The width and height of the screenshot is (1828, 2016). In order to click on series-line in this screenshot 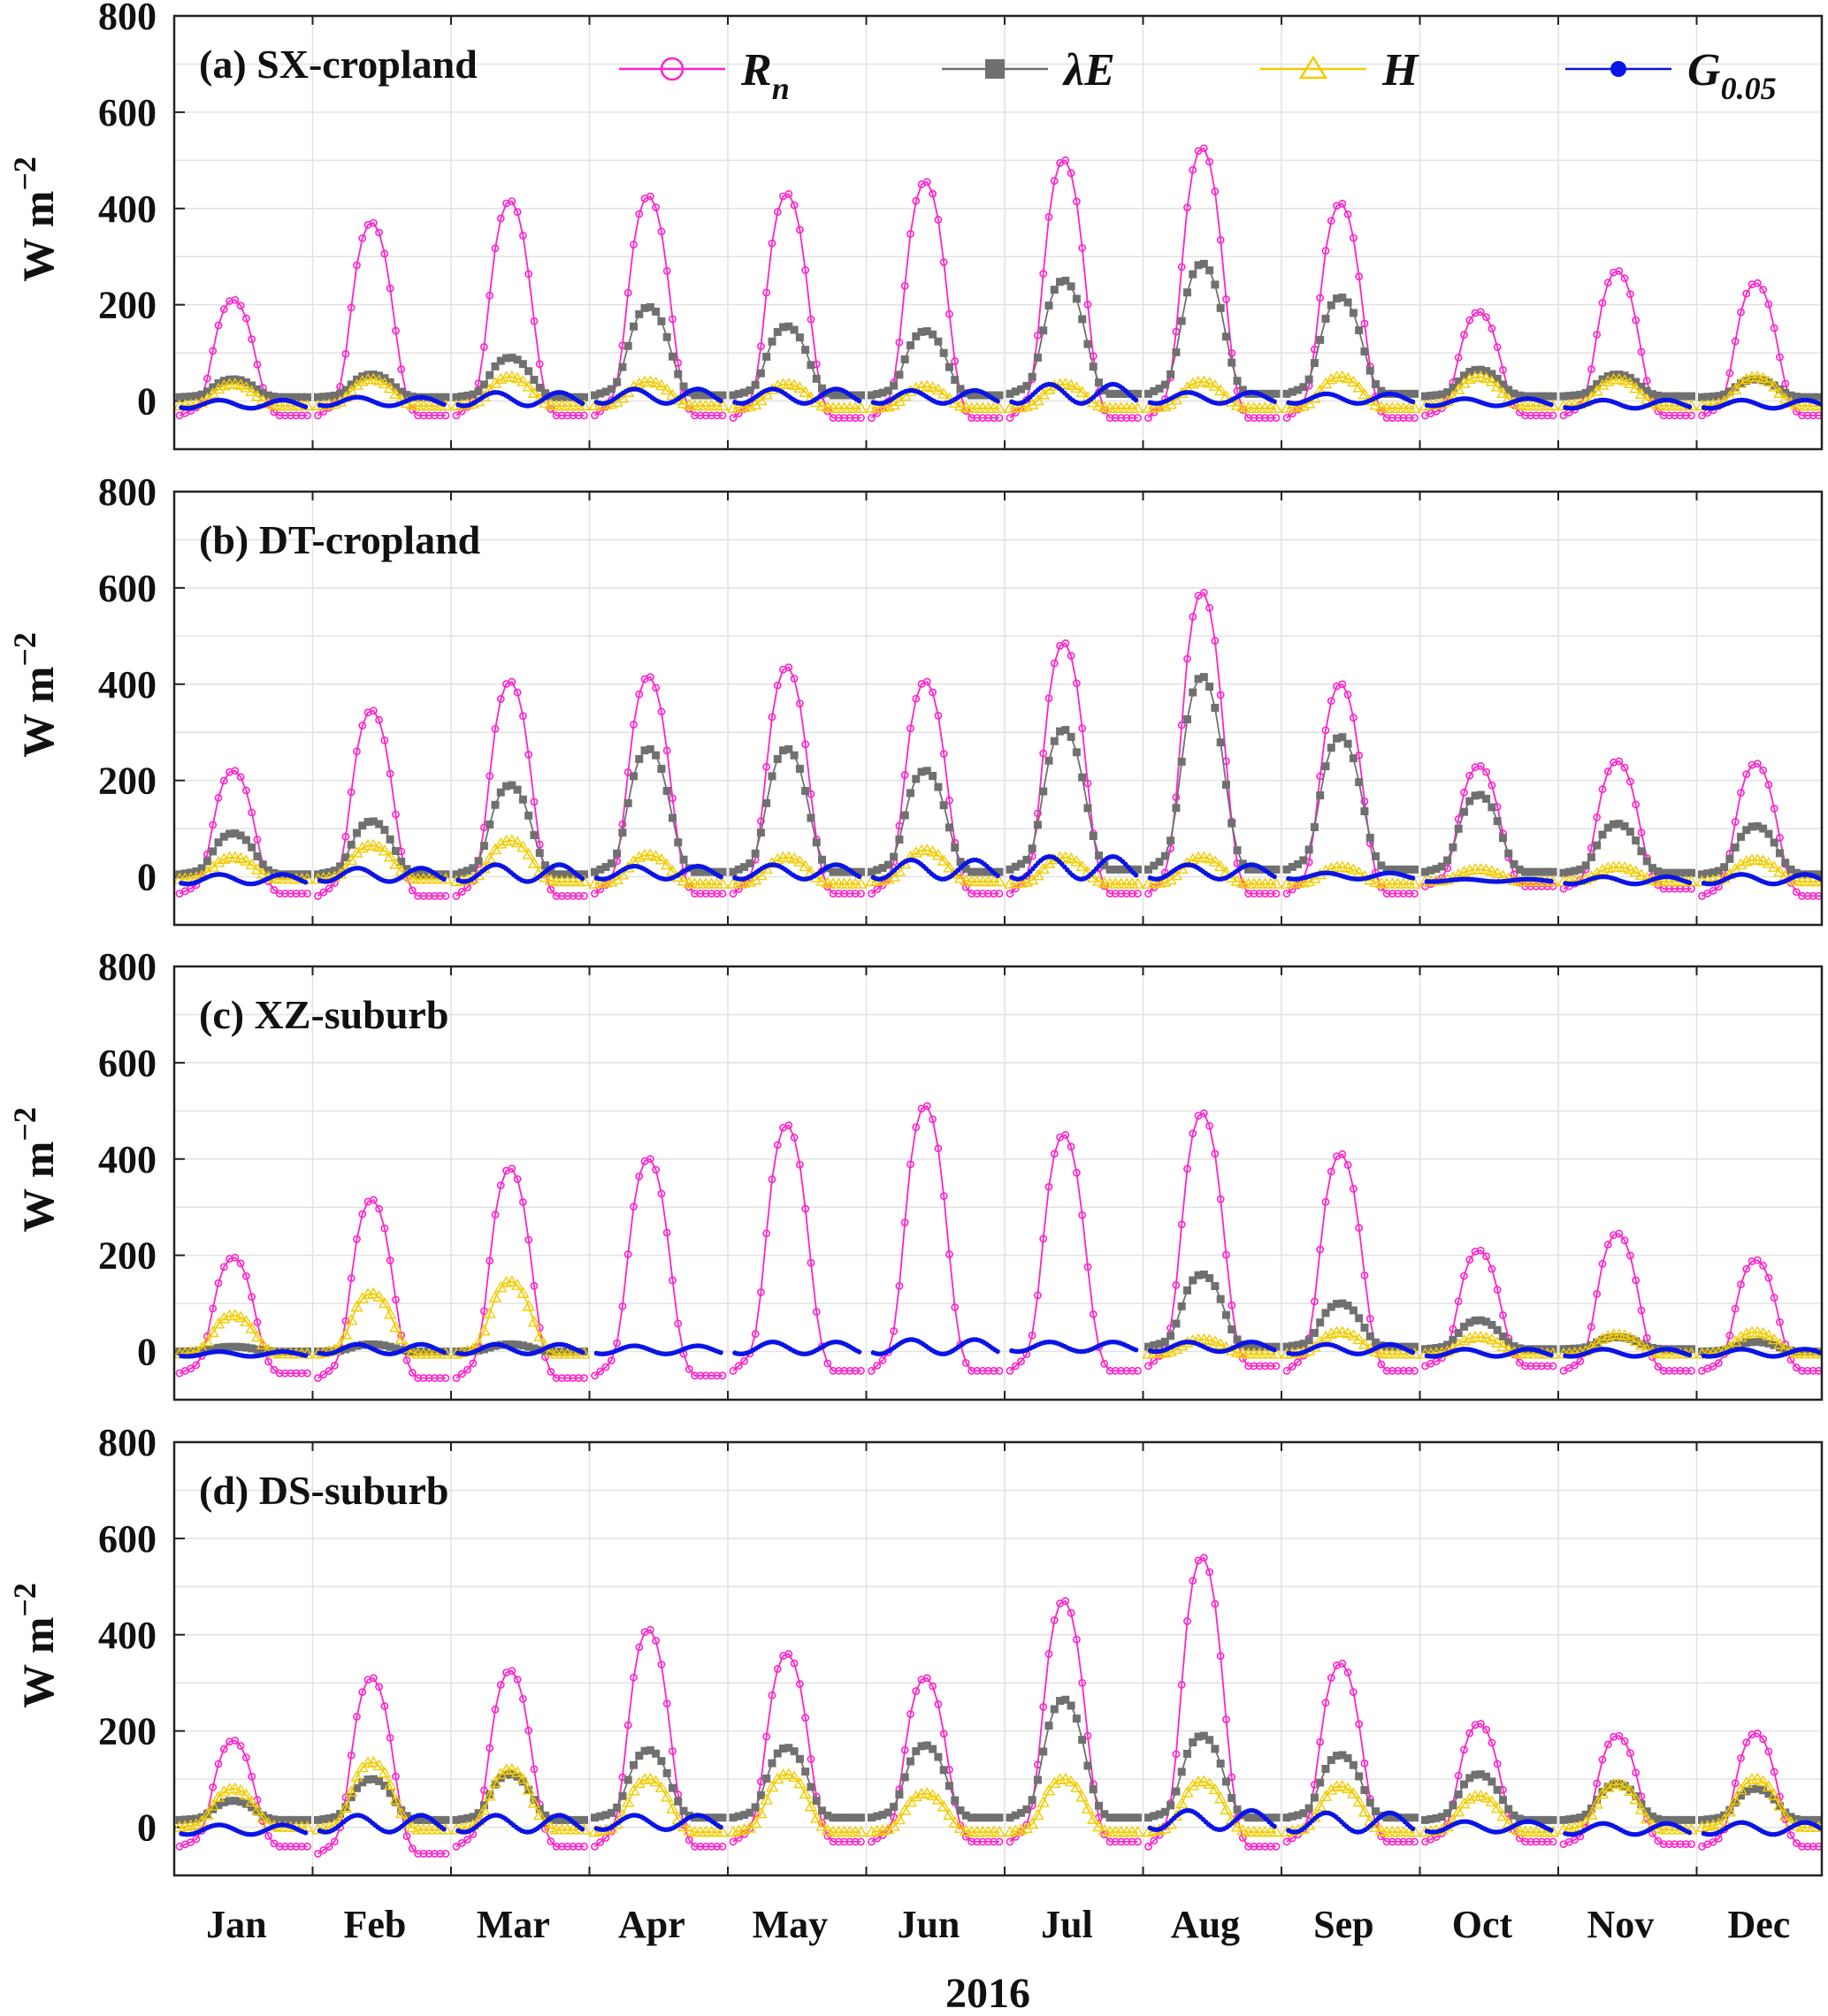, I will do `click(1211, 743)`.